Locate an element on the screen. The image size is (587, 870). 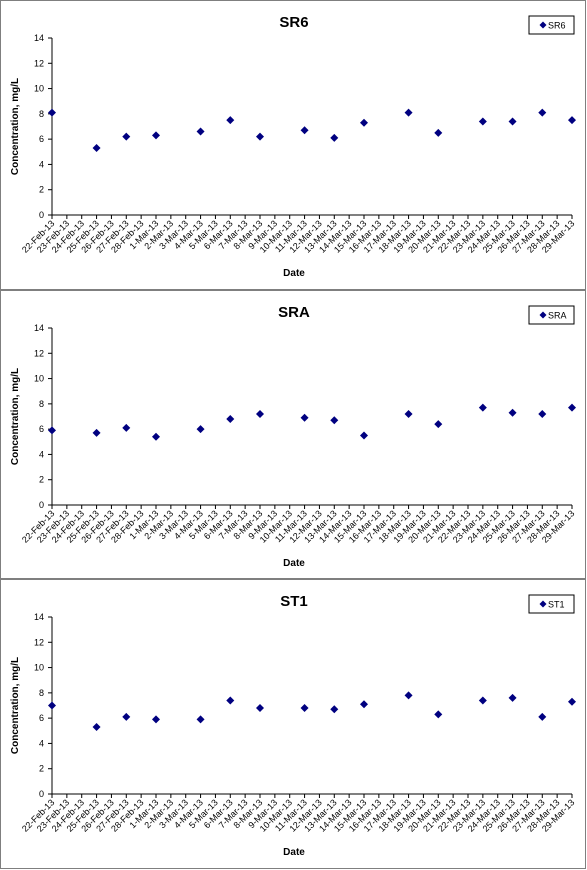
legend: ST1 is located at coordinates (551, 604).